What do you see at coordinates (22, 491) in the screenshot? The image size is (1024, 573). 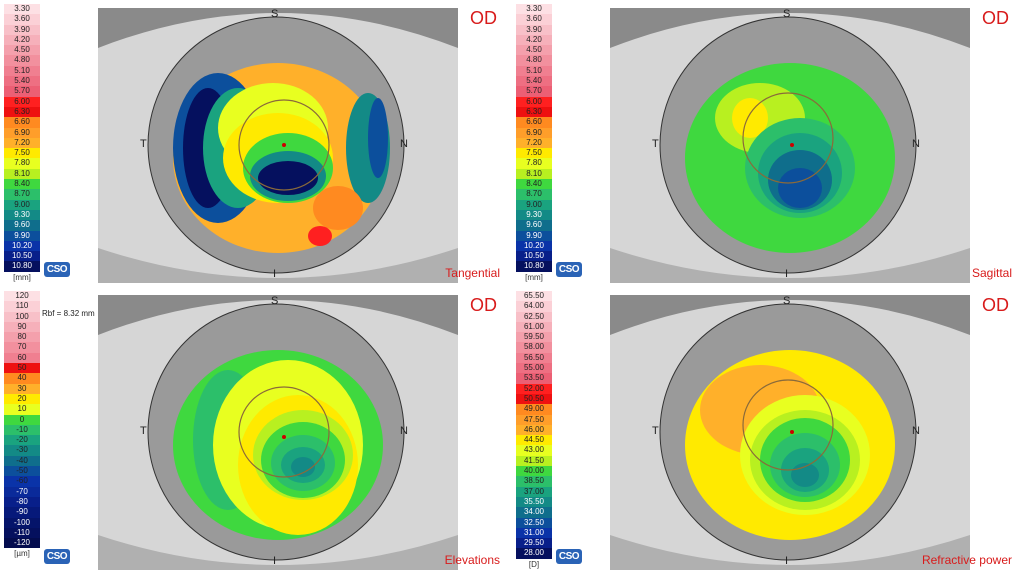 I see `scale-swatch: -70` at bounding box center [22, 491].